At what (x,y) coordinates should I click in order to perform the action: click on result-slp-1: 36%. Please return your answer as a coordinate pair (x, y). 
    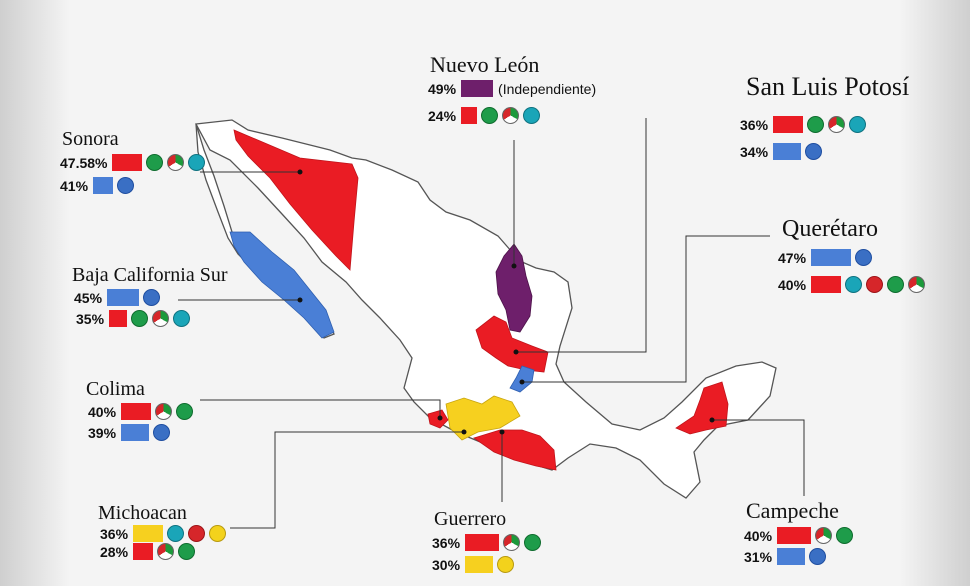
    Looking at the image, I should click on (803, 124).